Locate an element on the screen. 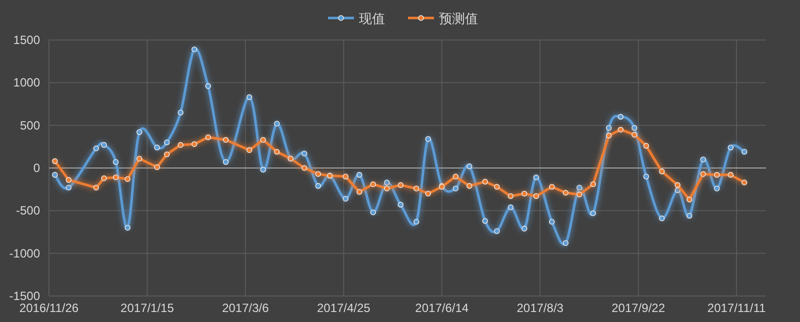 Image resolution: width=800 pixels, height=322 pixels. y-tick-label: -1500 is located at coordinates (24, 296).